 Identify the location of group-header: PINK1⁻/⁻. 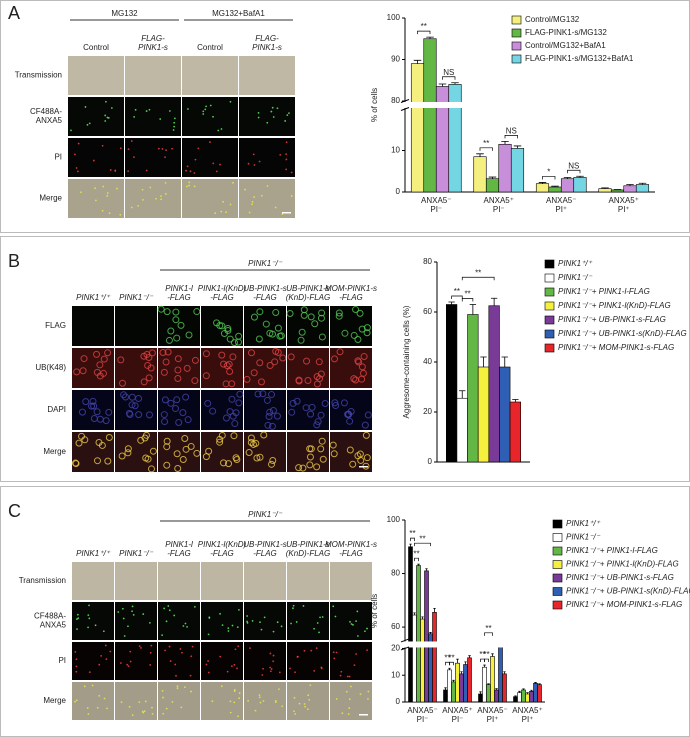
(265, 514).